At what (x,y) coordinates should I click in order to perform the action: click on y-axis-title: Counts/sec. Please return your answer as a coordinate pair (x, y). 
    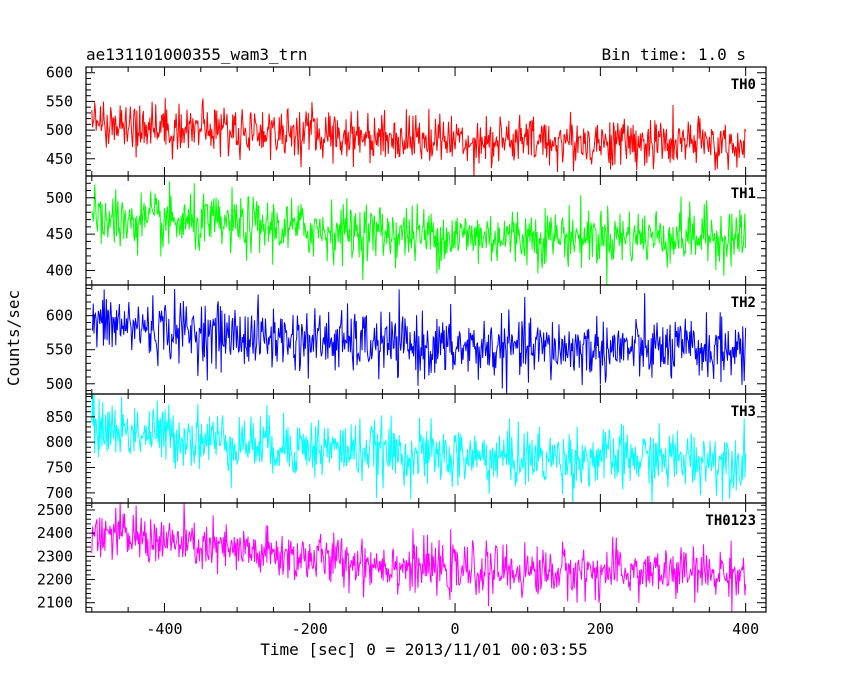
    Looking at the image, I should click on (13, 338).